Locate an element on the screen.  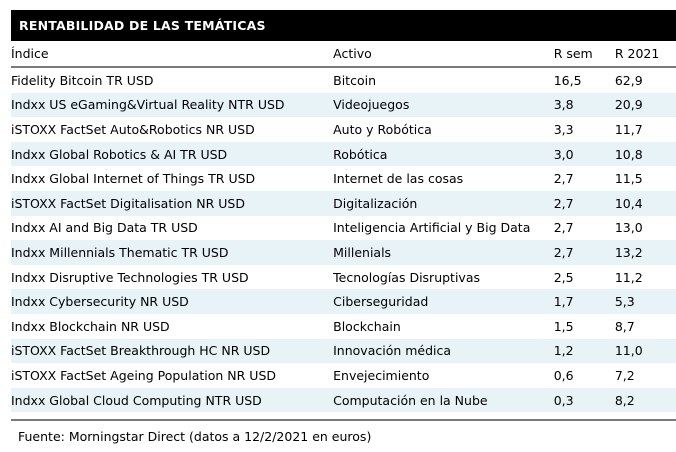
table-row: Indxx Blockchain NR USD Blockchain 1,5 8,7 is located at coordinates (343, 326).